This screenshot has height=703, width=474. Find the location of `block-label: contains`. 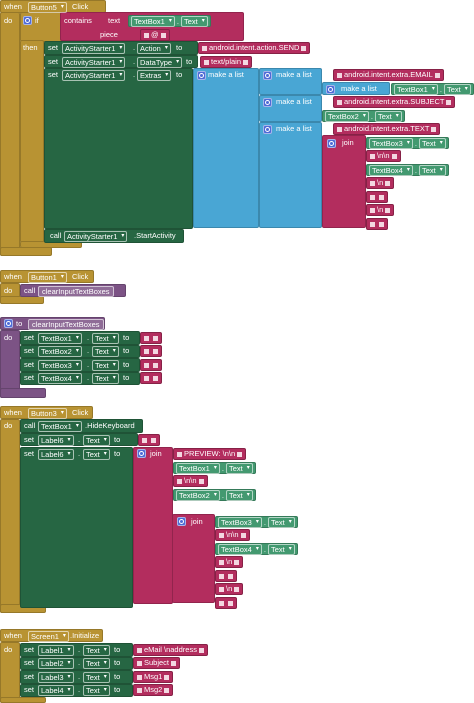

block-label: contains is located at coordinates (78, 20).